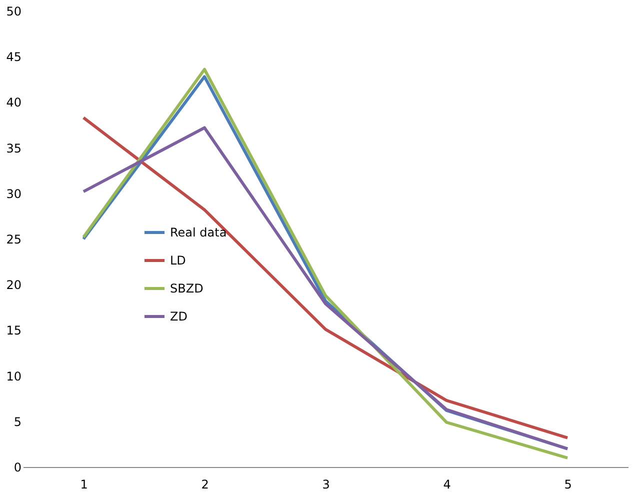 The image size is (633, 495). I want to click on x-tick-label: 2, so click(205, 485).